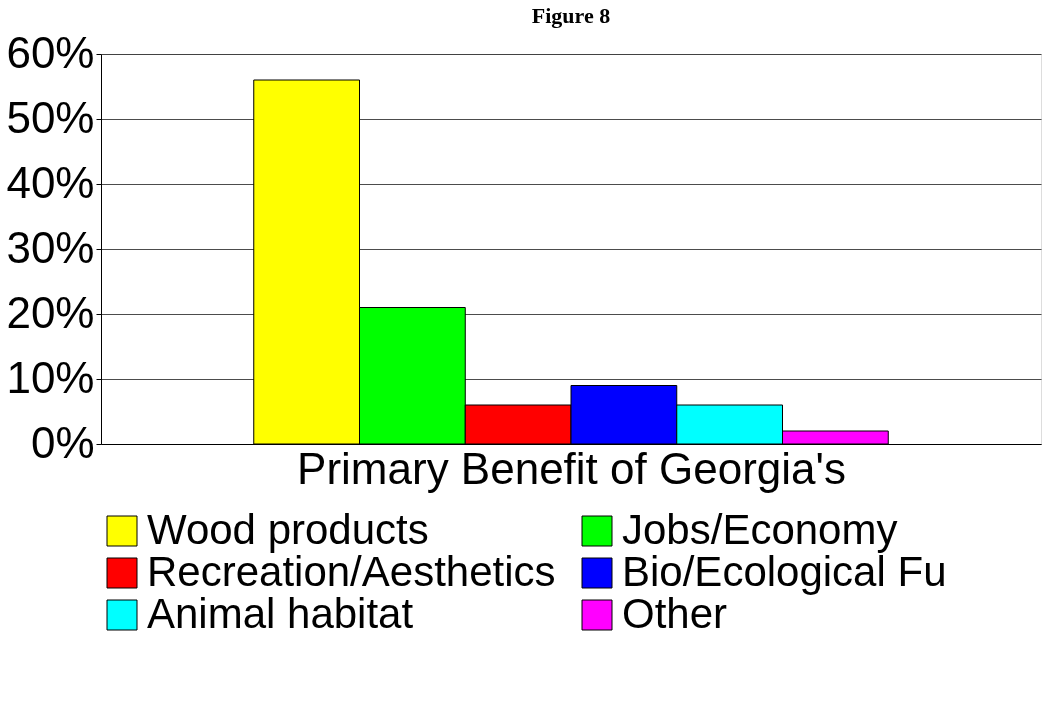 The width and height of the screenshot is (1061, 703). I want to click on y-tick-label: 50%, so click(50, 117).